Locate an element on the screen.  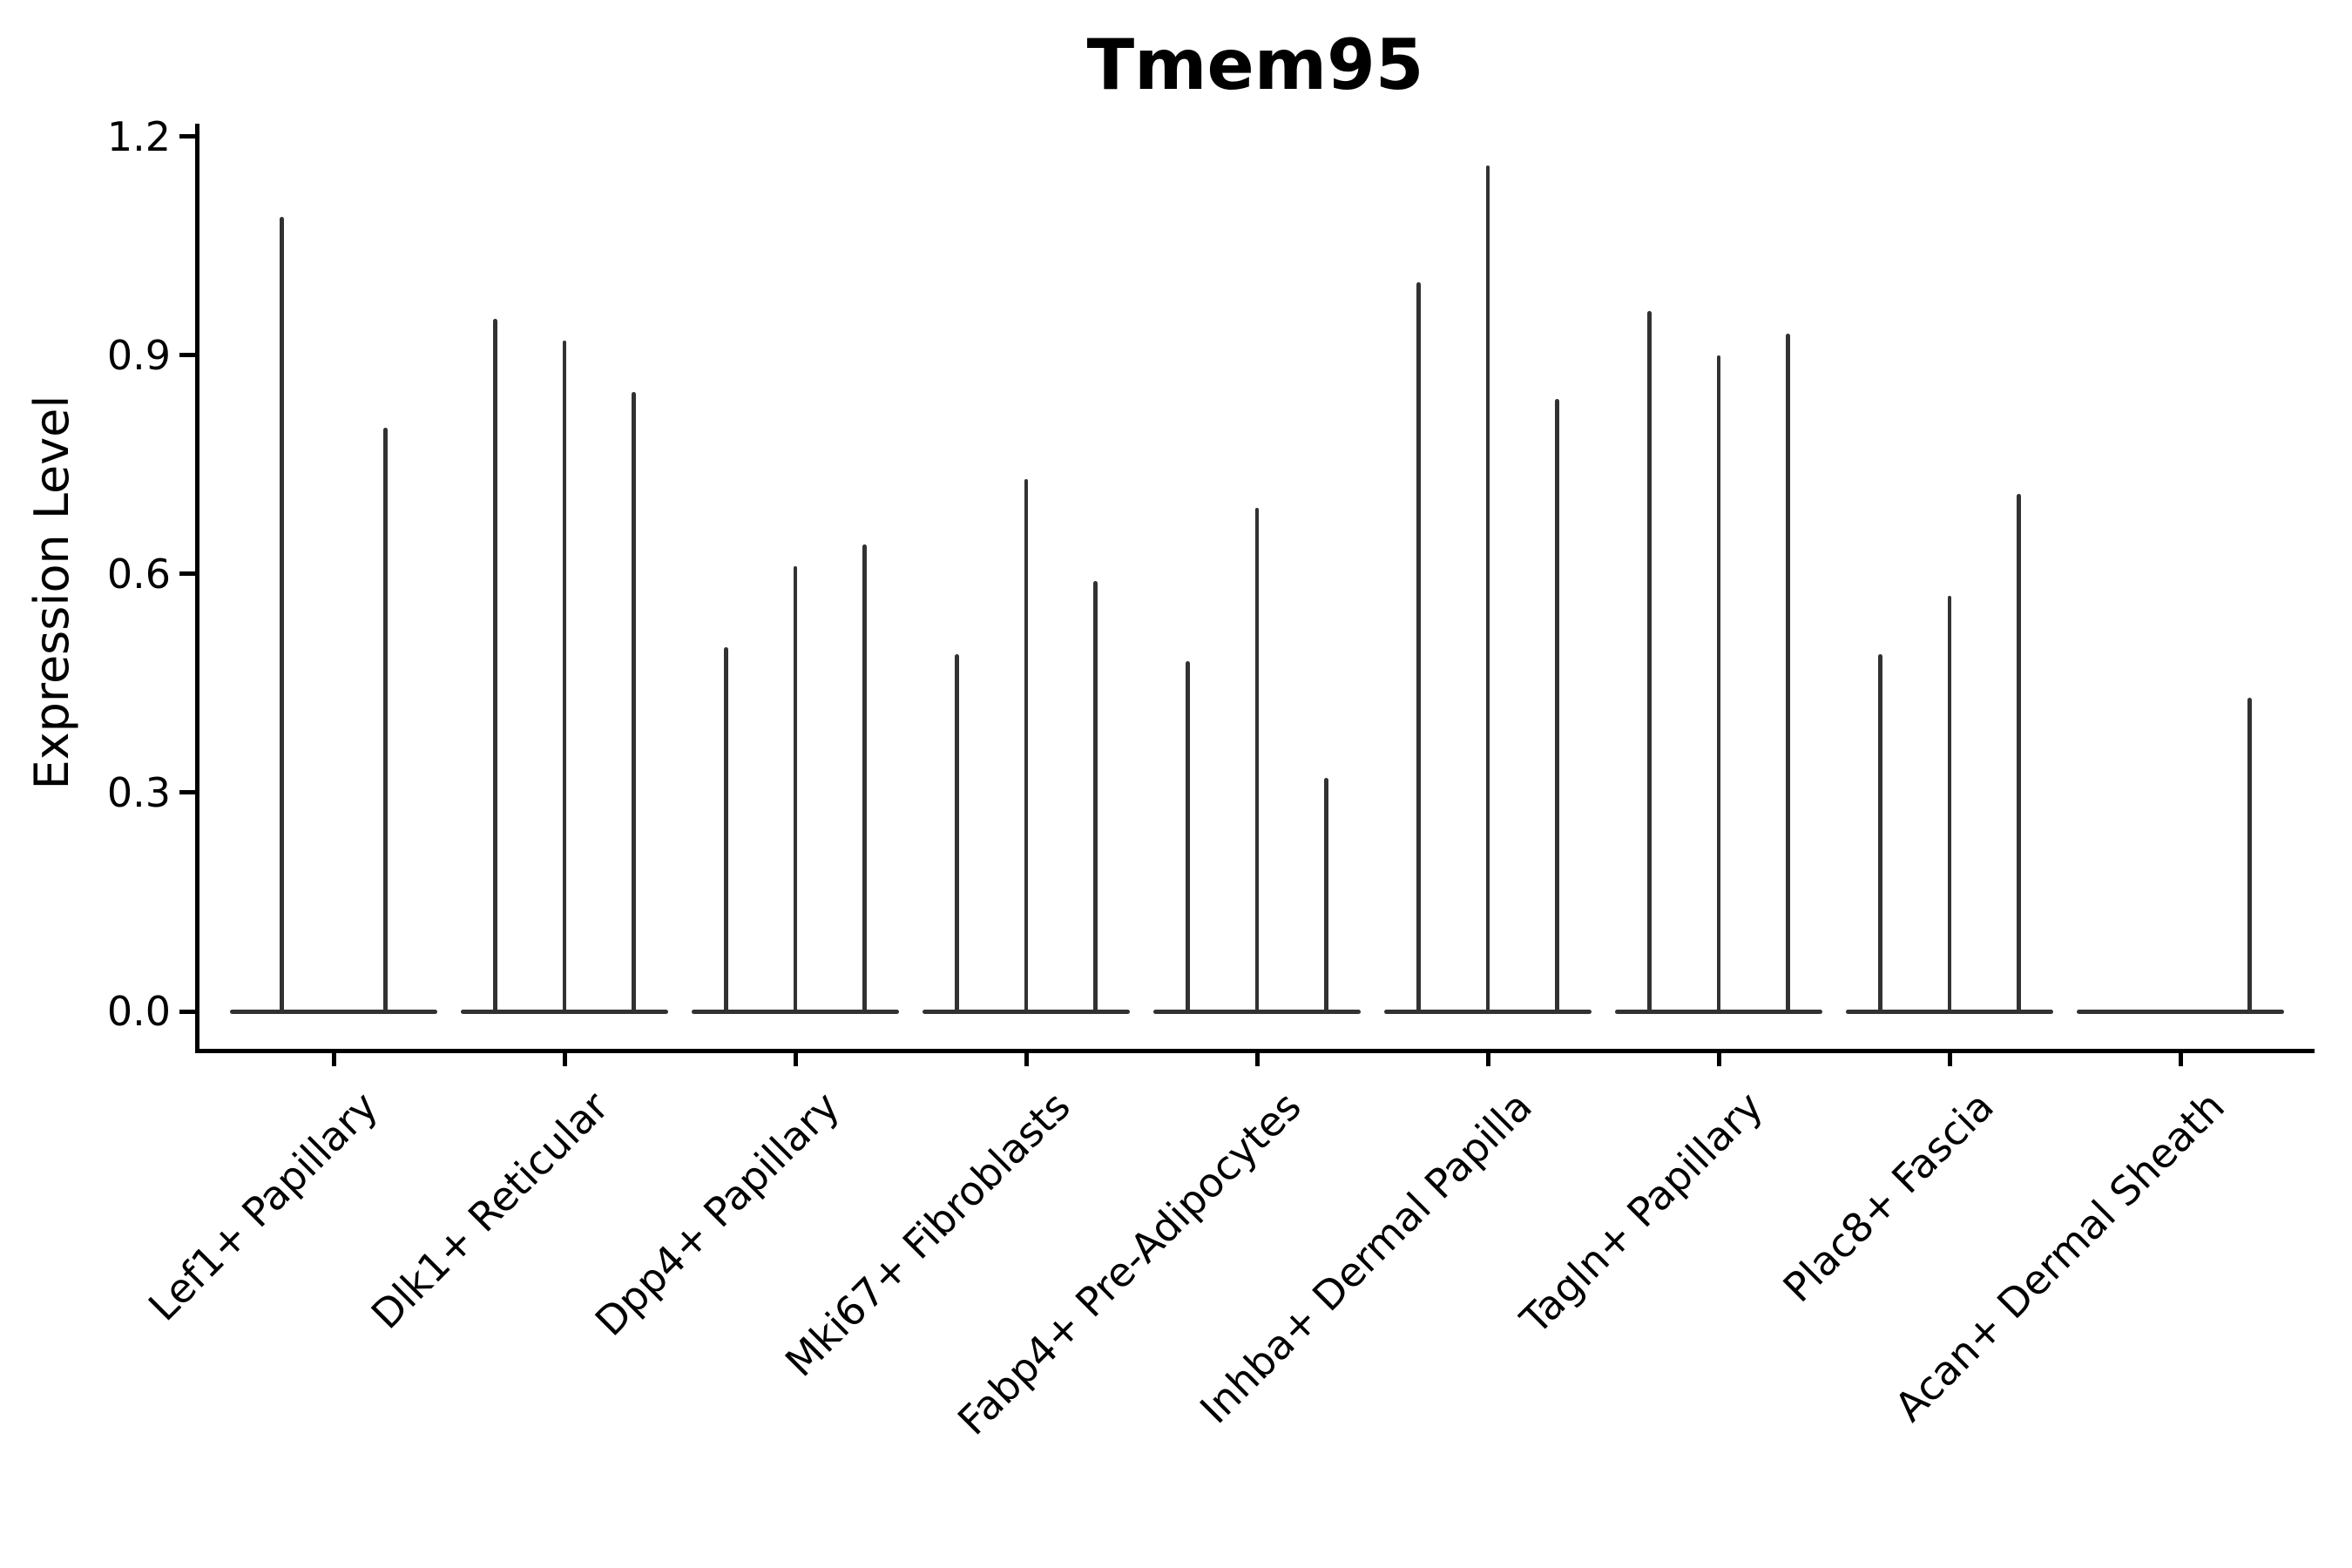
x-tick-label: Fabp4+ Pre-Adipocytes is located at coordinates (1129, 1263).